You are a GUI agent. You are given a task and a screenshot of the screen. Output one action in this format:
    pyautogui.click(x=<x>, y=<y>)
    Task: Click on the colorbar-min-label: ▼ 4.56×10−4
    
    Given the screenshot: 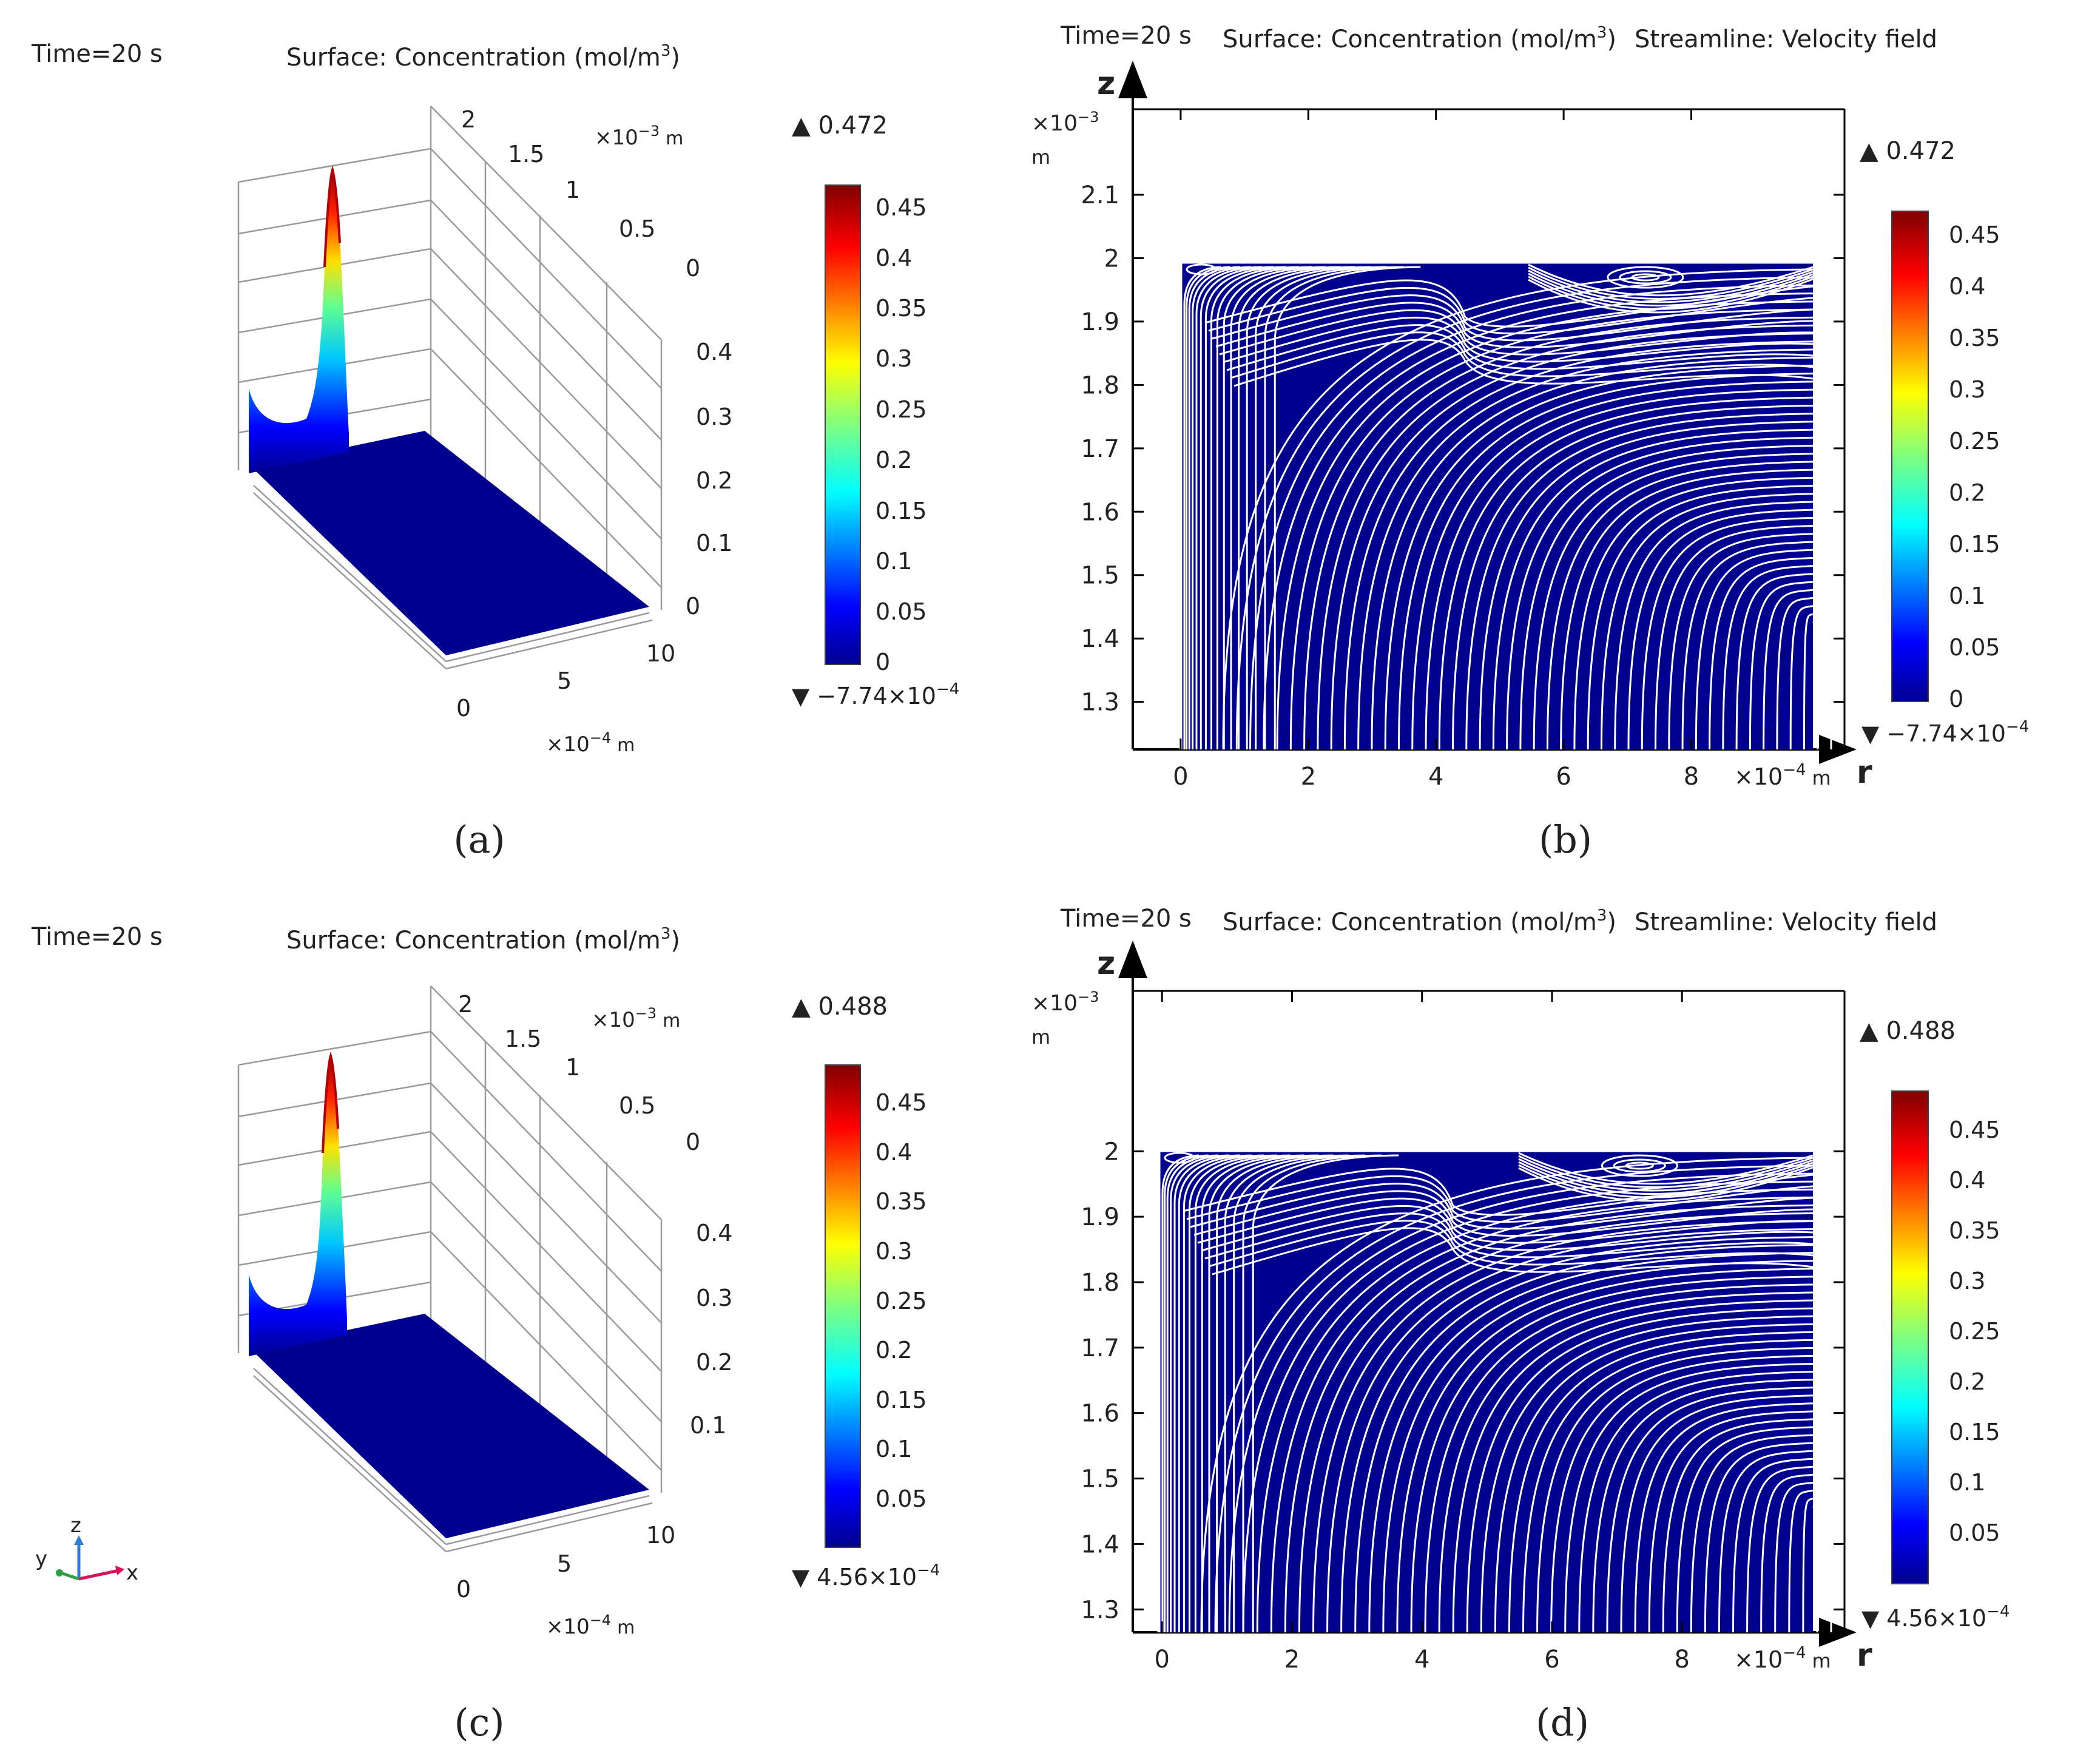 What is the action you would take?
    pyautogui.click(x=1935, y=1618)
    